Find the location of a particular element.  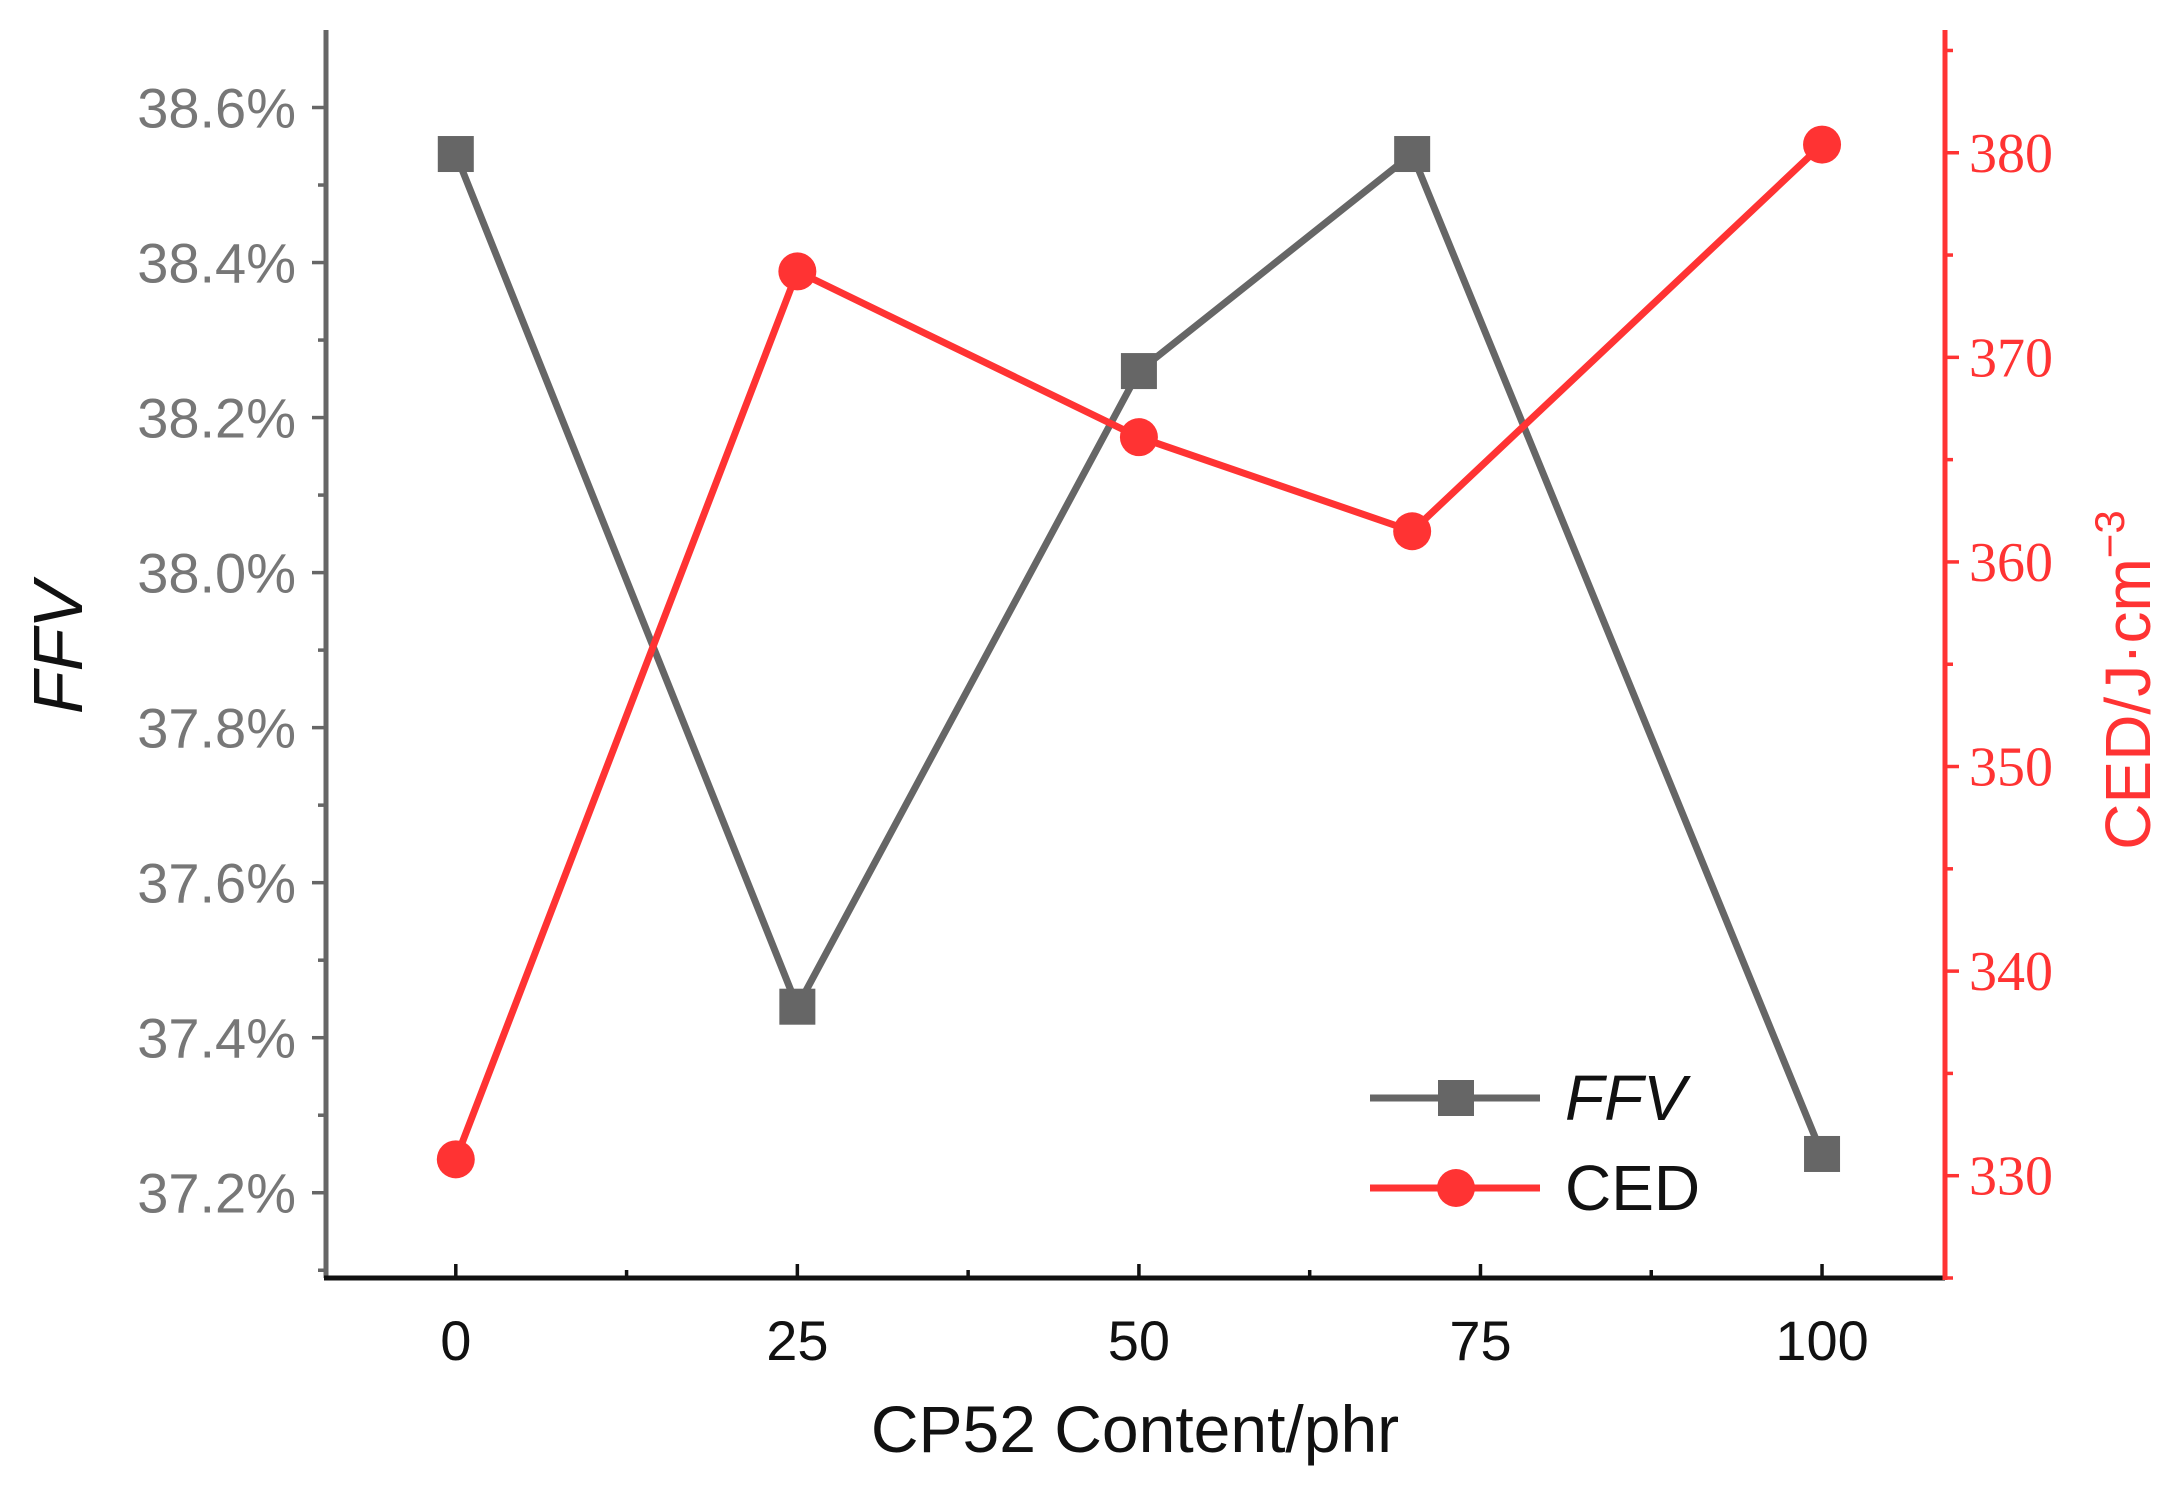

left-axis-ticks: 37.2% 37.4% 37.6% 37.8% 38.0% 38.2% 38.4% 38.6% is located at coordinates (231, 674).